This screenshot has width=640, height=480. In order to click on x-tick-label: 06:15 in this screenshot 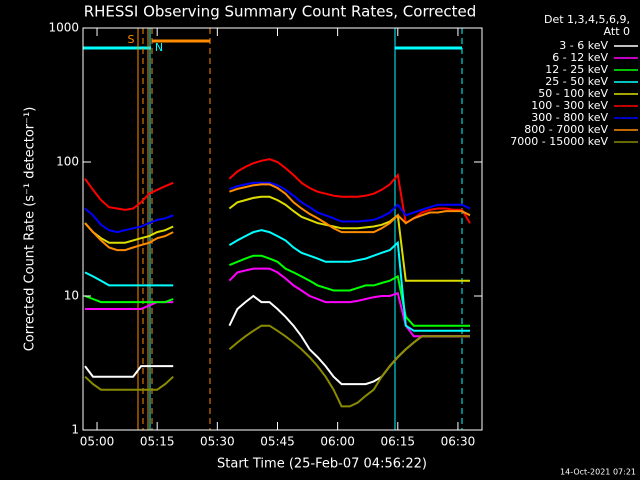, I will do `click(397, 442)`.